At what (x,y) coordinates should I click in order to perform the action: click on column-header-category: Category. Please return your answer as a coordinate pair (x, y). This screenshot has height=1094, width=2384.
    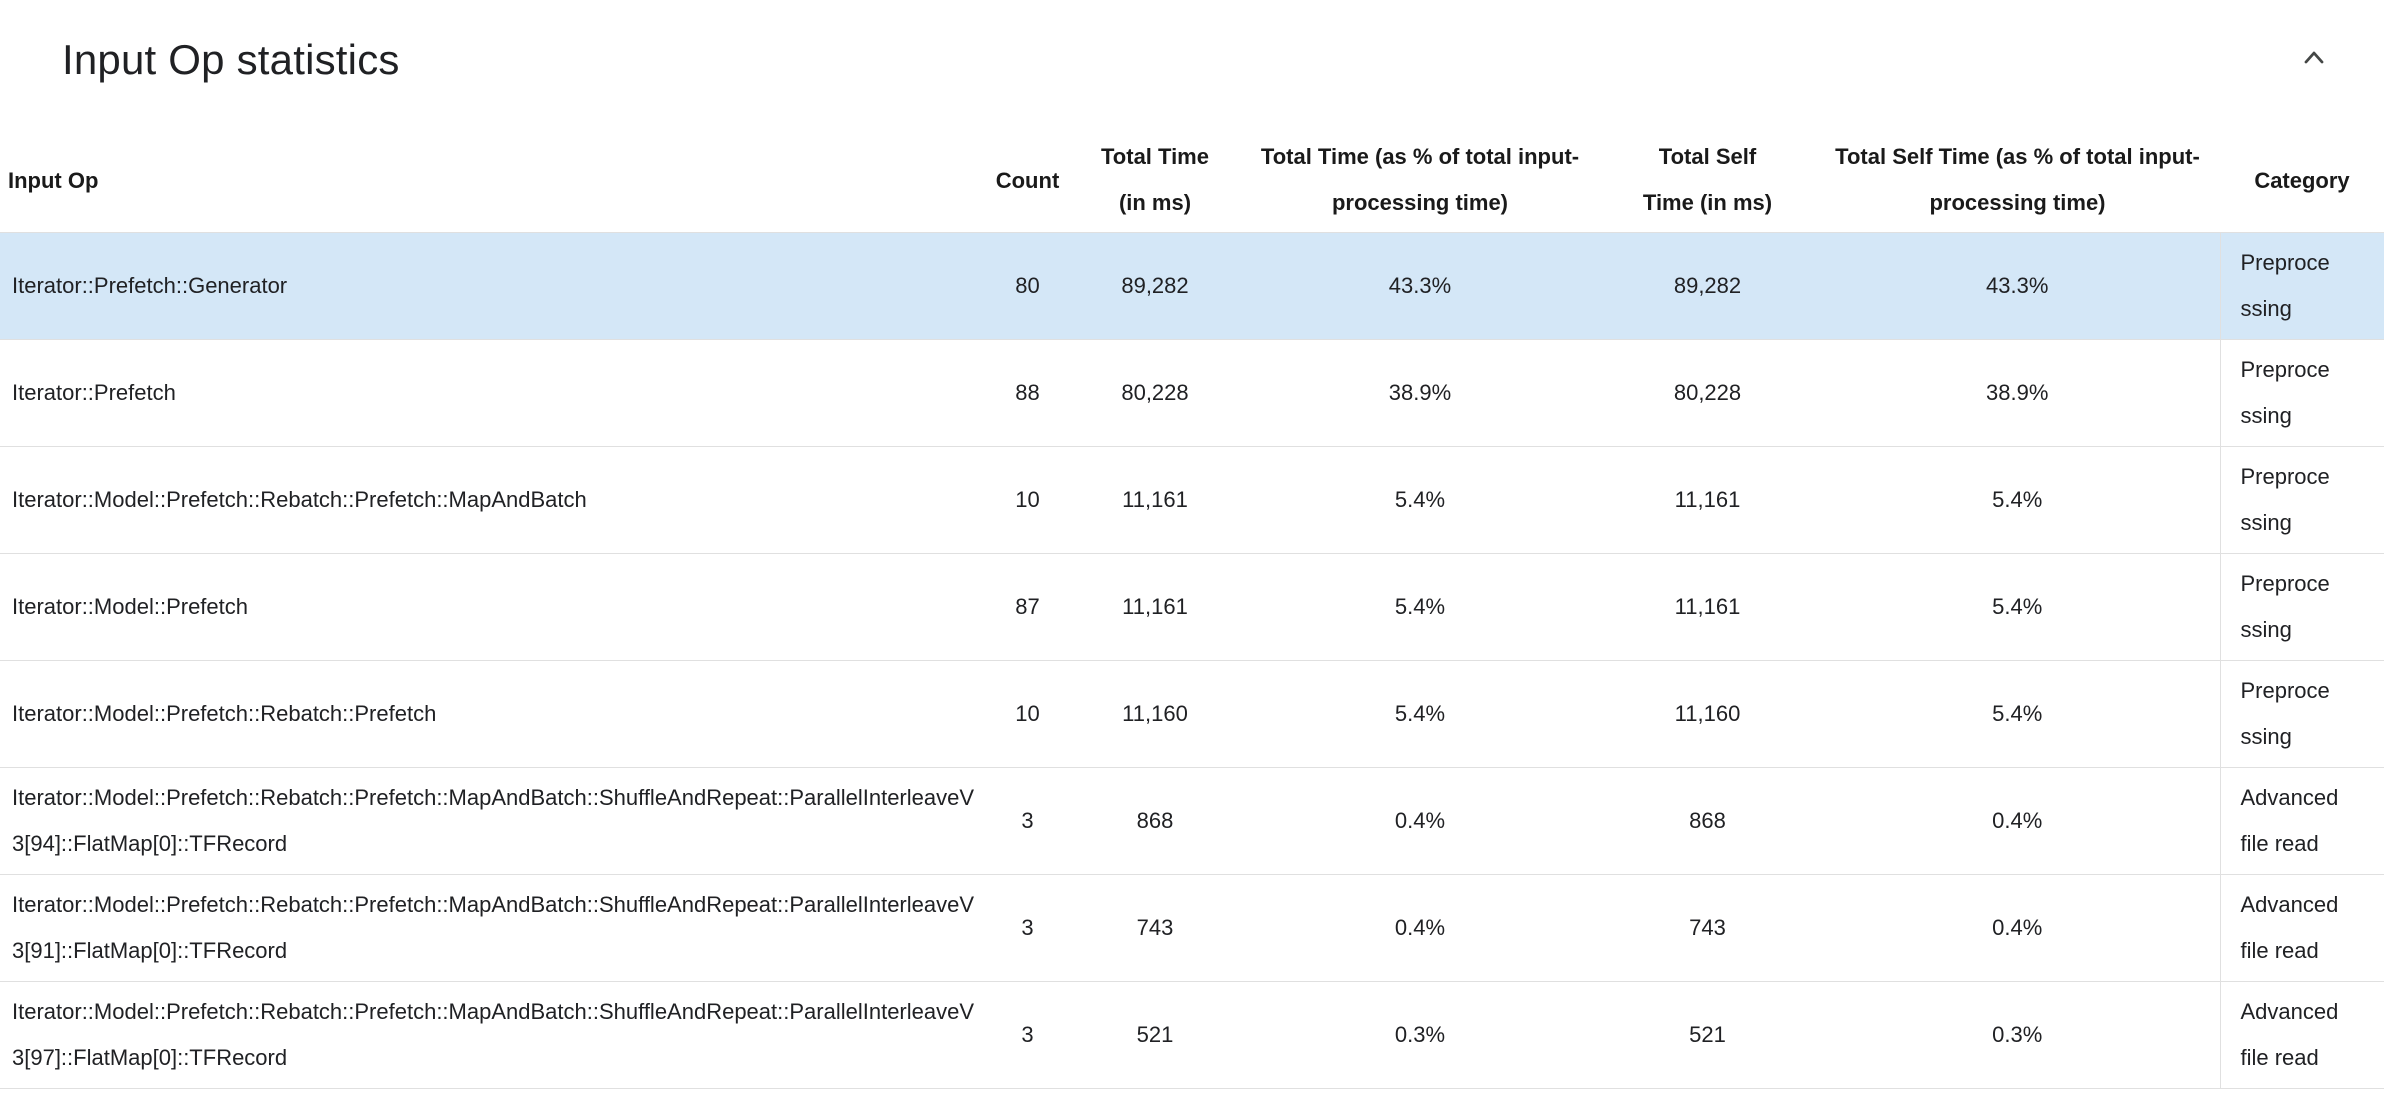
    Looking at the image, I should click on (2302, 180).